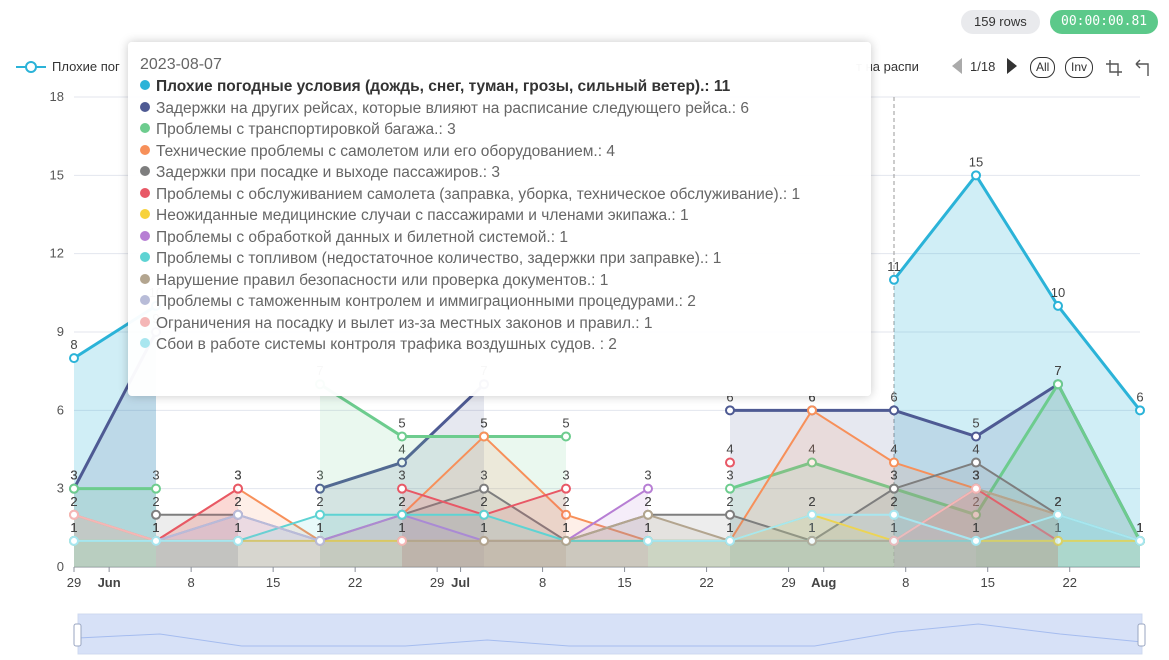  I want to click on select-all-button: All, so click(1043, 67).